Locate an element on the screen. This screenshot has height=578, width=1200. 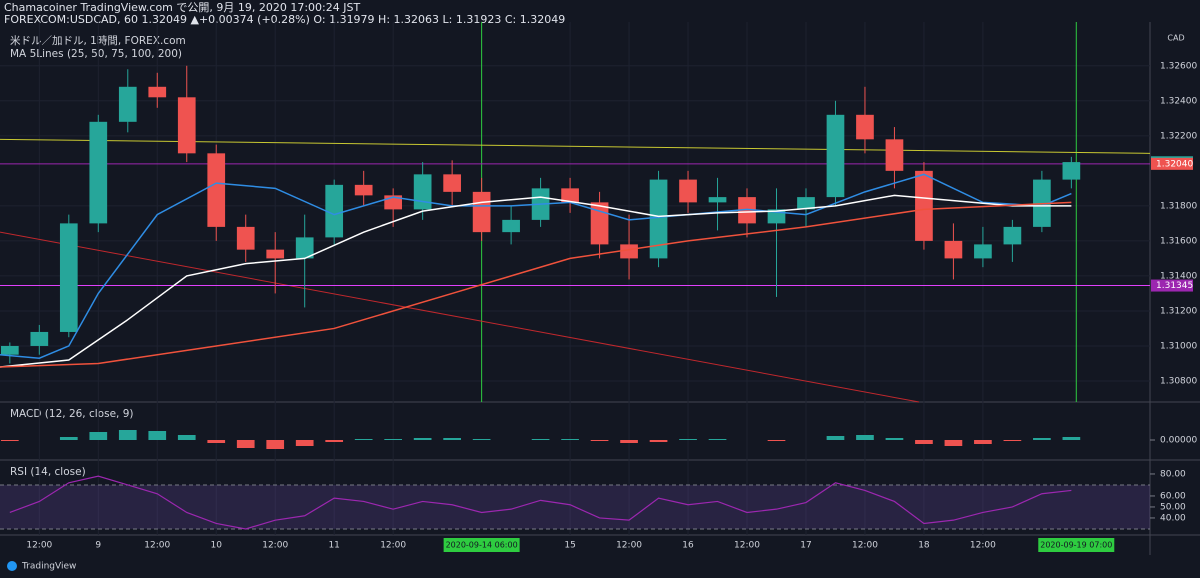
vline-label-bg is located at coordinates (481, 545).